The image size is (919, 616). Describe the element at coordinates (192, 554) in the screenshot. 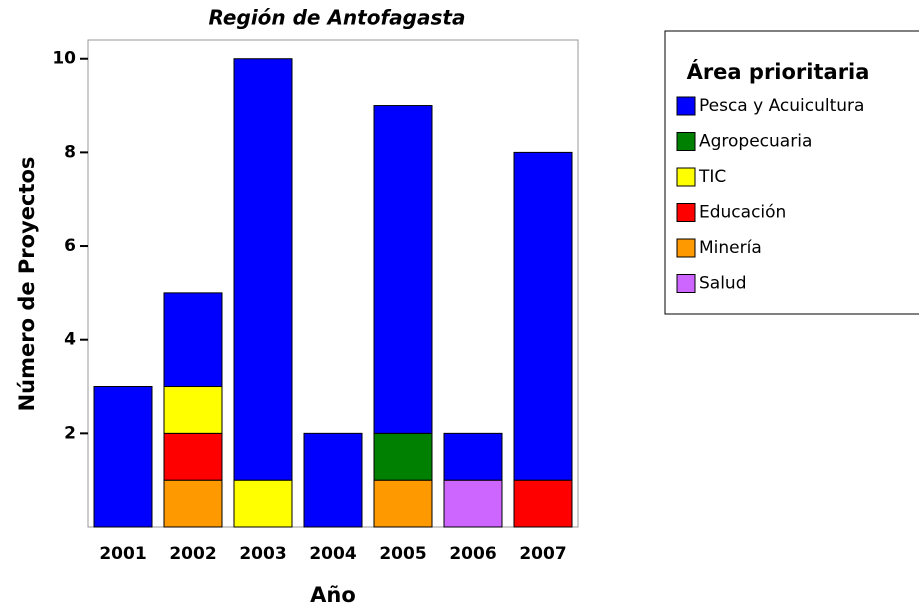

I see `x-tick-label: 2002` at that location.